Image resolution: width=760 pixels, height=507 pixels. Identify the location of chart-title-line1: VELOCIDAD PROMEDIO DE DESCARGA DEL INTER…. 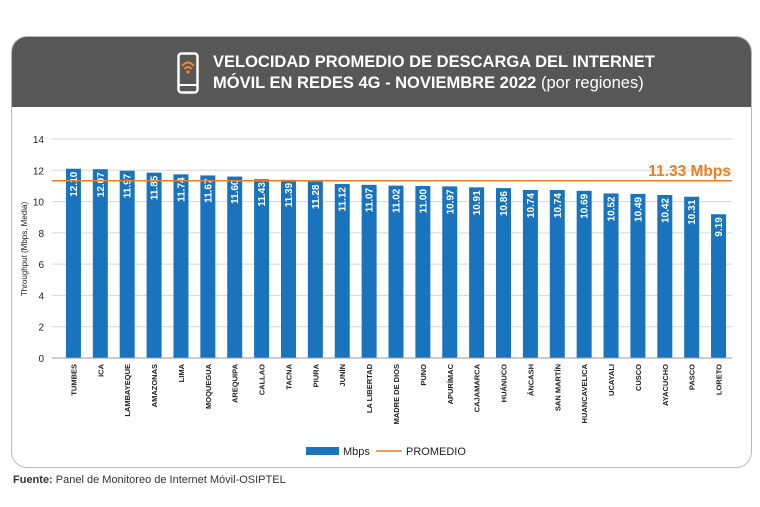
(434, 62).